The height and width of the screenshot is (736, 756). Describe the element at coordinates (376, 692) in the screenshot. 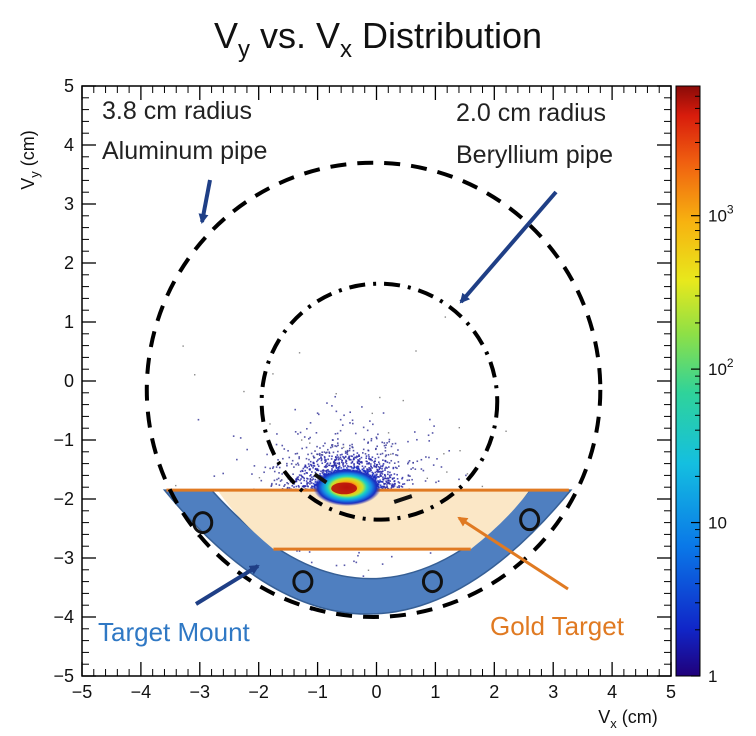

I see `x-tick-label: 0` at that location.